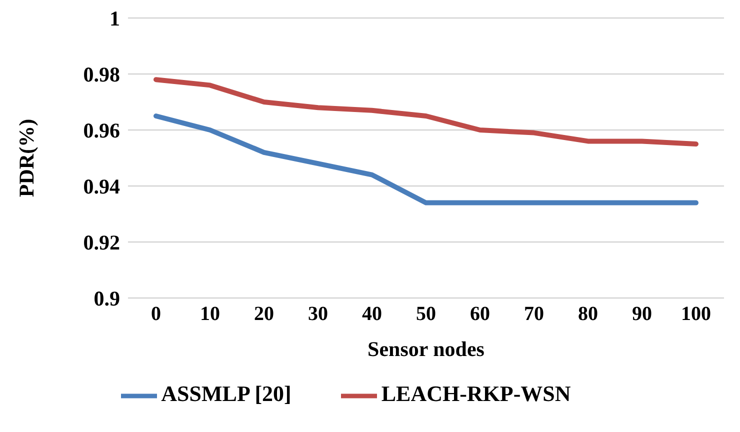 The image size is (740, 432). I want to click on y-tick-label: 0.92, so click(101, 242).